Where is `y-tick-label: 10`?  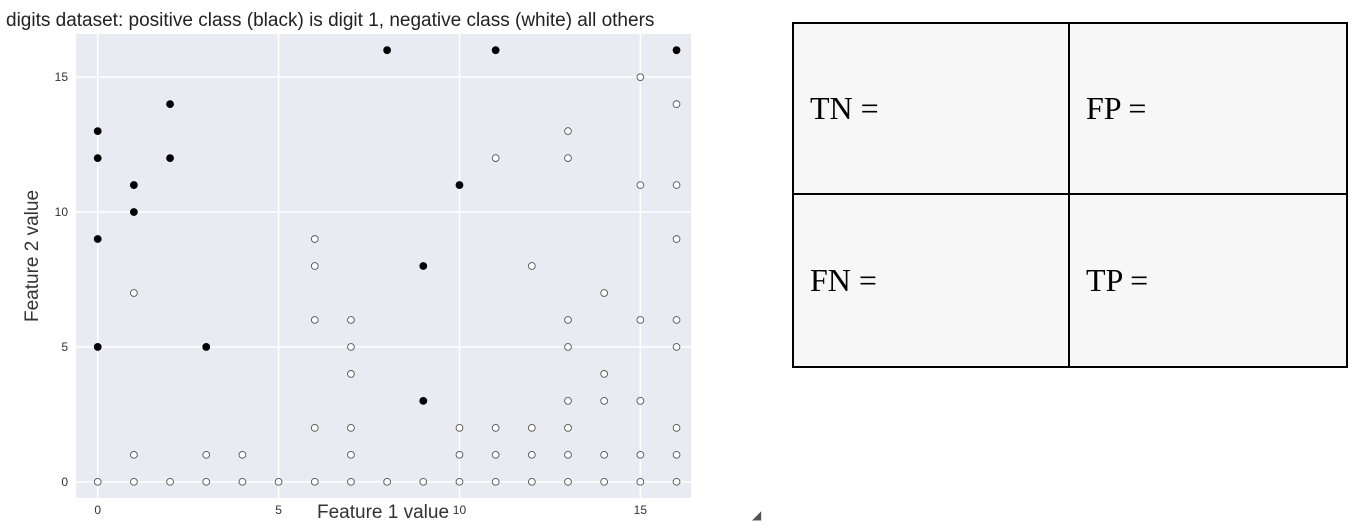 y-tick-label: 10 is located at coordinates (62, 212).